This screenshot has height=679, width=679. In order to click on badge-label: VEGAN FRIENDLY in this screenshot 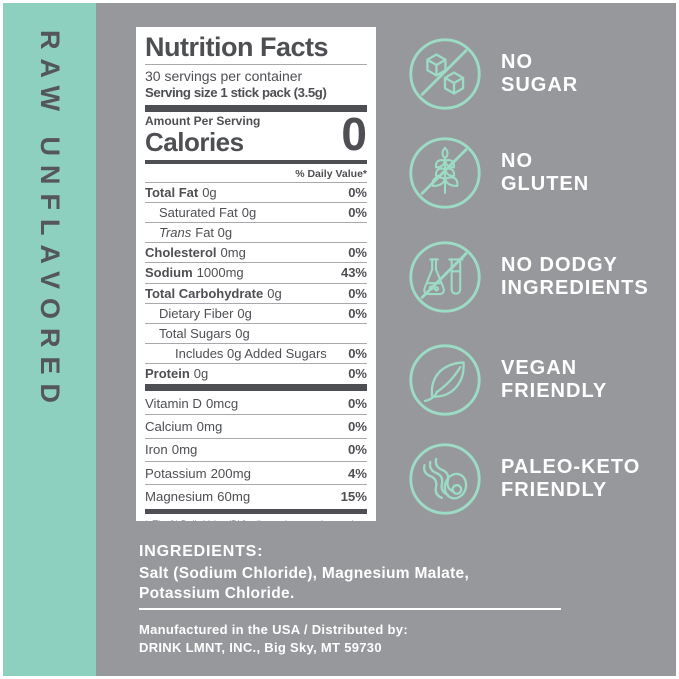, I will do `click(554, 379)`.